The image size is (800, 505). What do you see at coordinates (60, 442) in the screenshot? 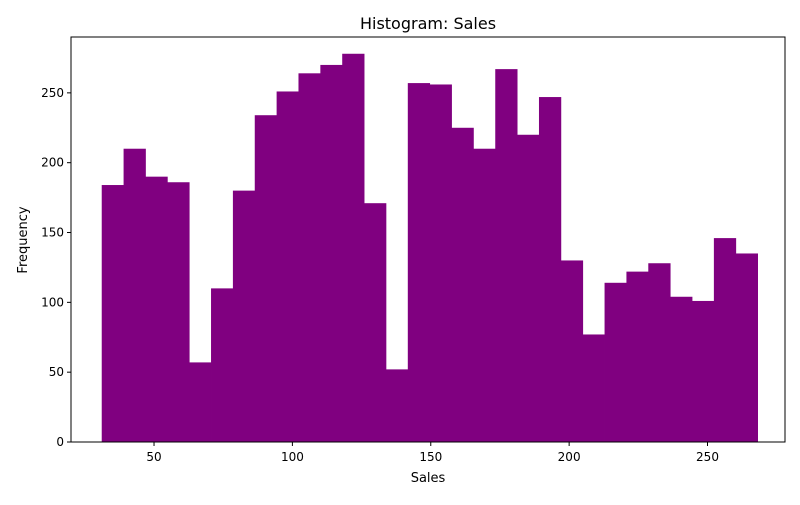
I see `y-tick-label: 0` at bounding box center [60, 442].